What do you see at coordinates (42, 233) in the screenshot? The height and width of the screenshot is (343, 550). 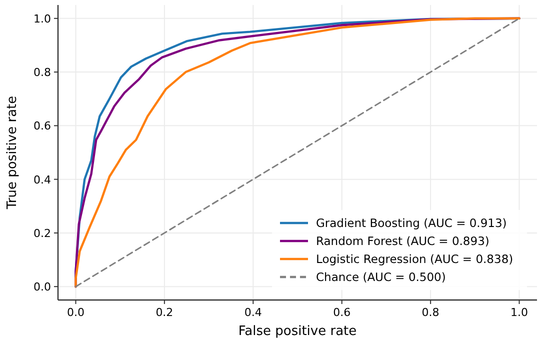 I see `y-tick-label: 0.2` at bounding box center [42, 233].